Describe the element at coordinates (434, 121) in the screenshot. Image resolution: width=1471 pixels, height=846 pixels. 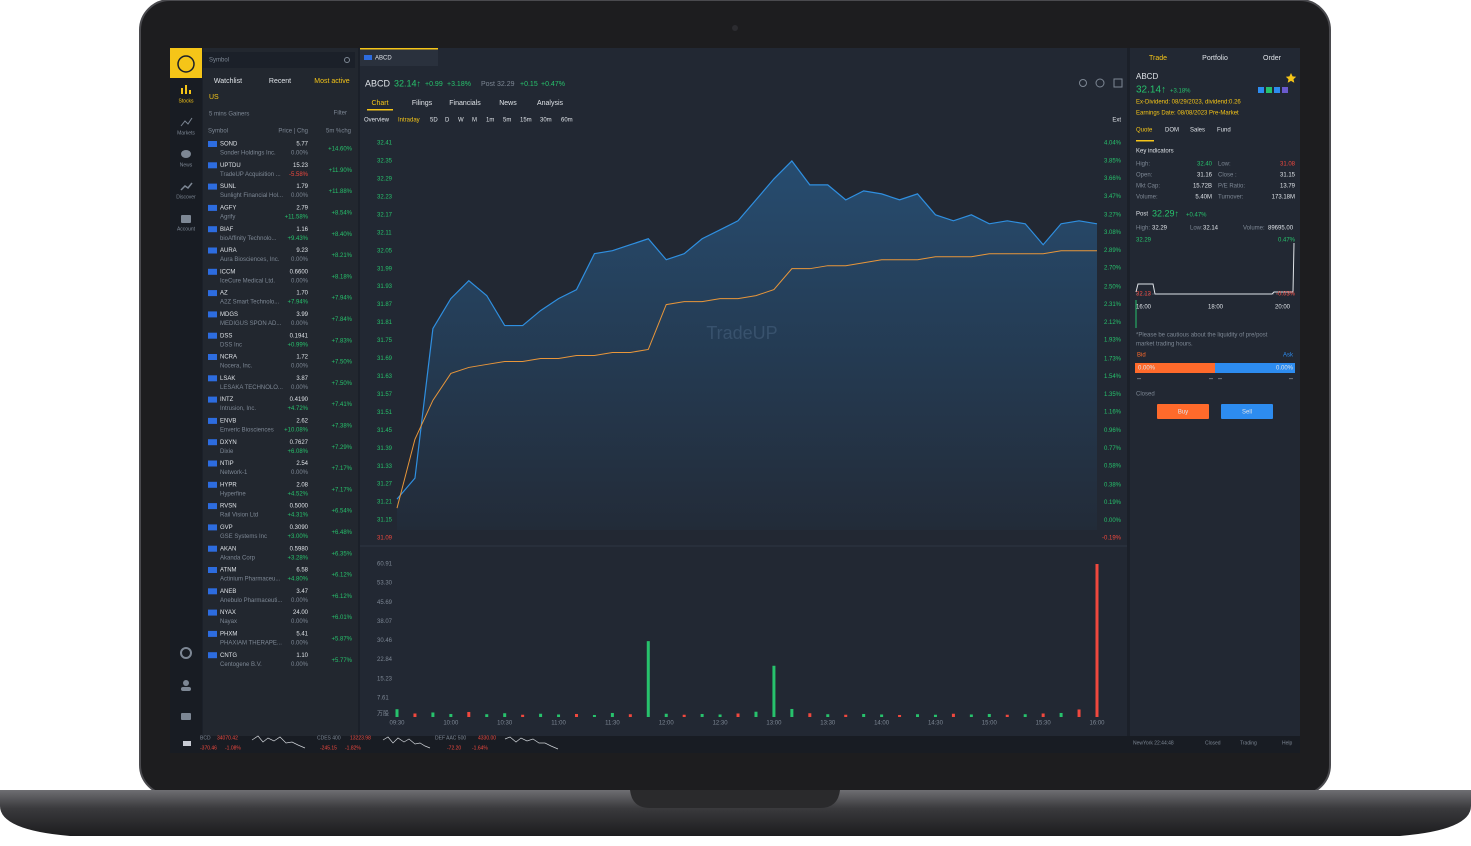
I see `period-button: 5D` at that location.